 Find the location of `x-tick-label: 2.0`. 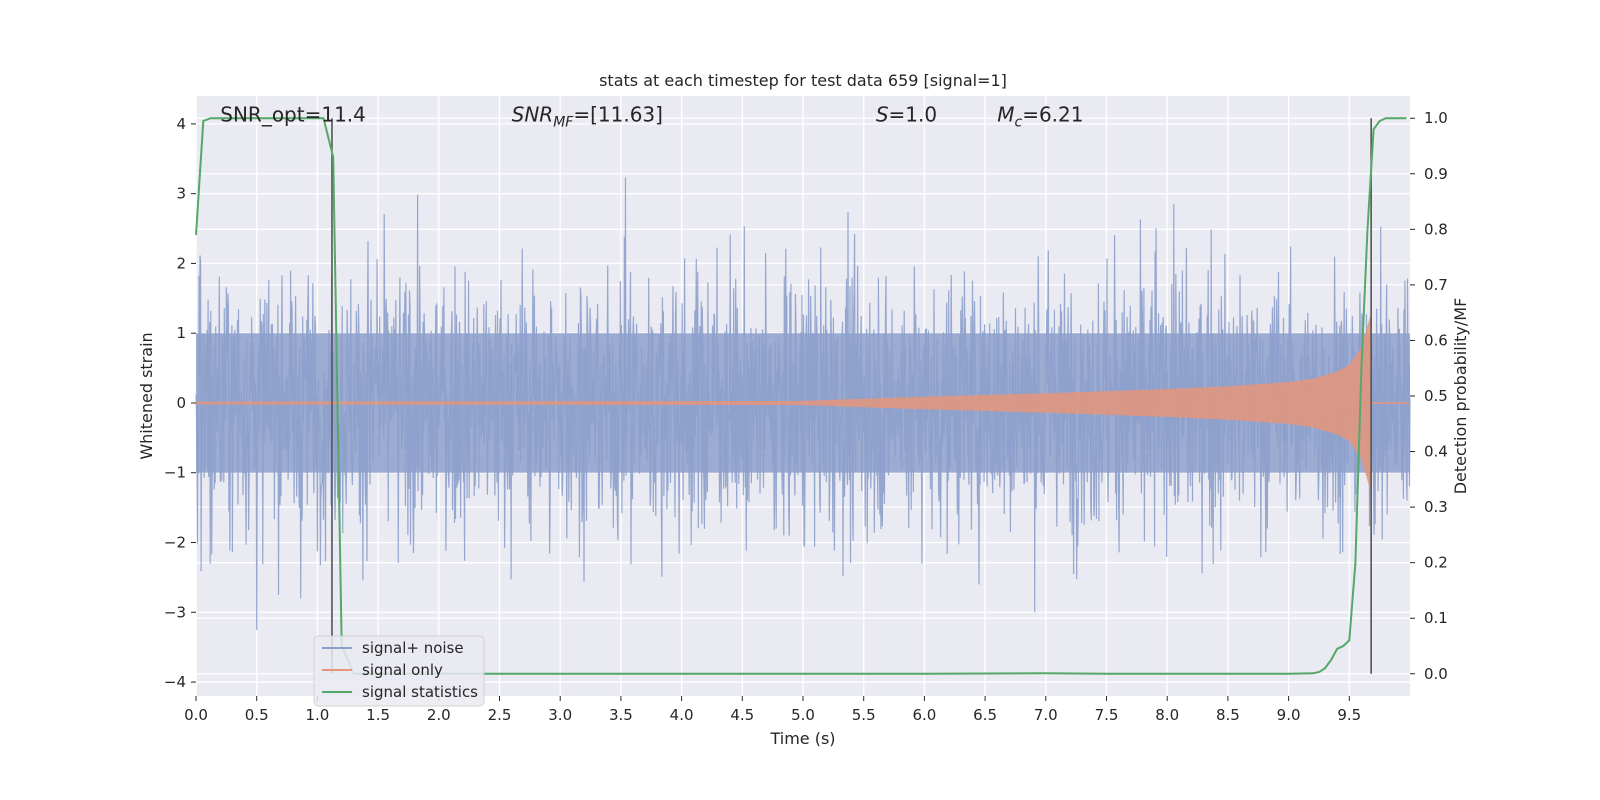

x-tick-label: 2.0 is located at coordinates (439, 715).